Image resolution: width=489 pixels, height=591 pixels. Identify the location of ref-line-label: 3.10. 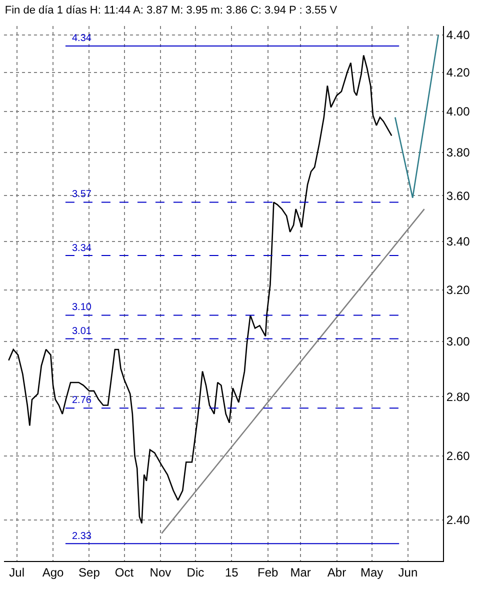
(82, 307).